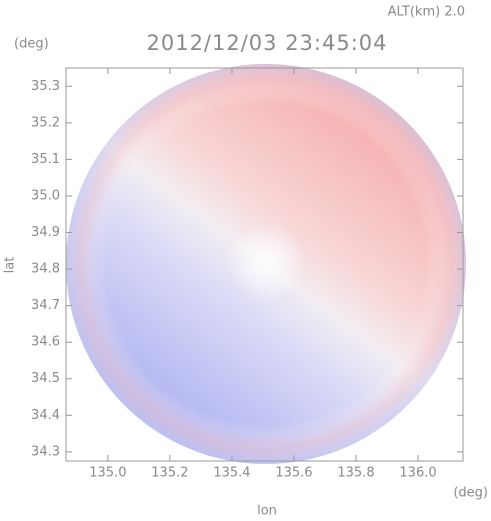 This screenshot has width=491, height=521. Describe the element at coordinates (293, 473) in the screenshot. I see `x-tick-label: 135.6` at that location.